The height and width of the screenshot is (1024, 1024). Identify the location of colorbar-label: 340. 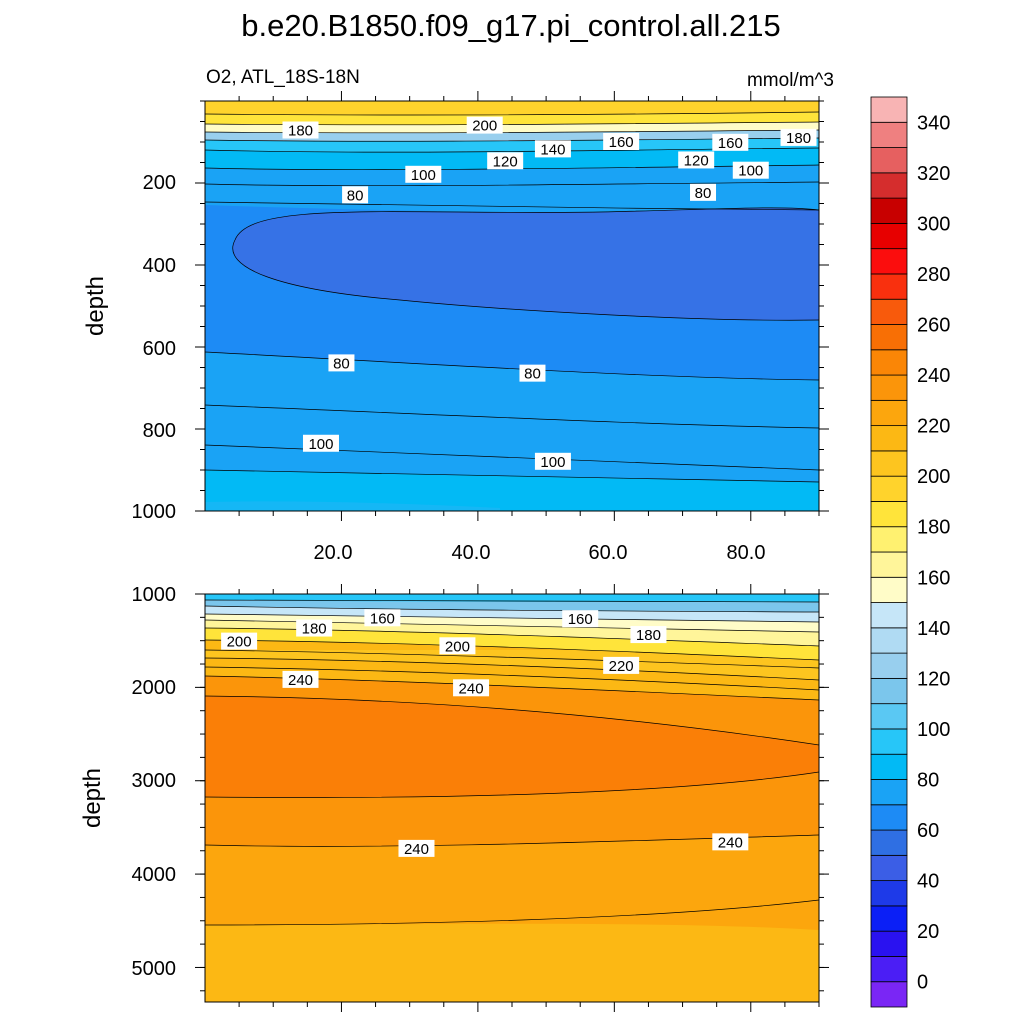
(933, 123).